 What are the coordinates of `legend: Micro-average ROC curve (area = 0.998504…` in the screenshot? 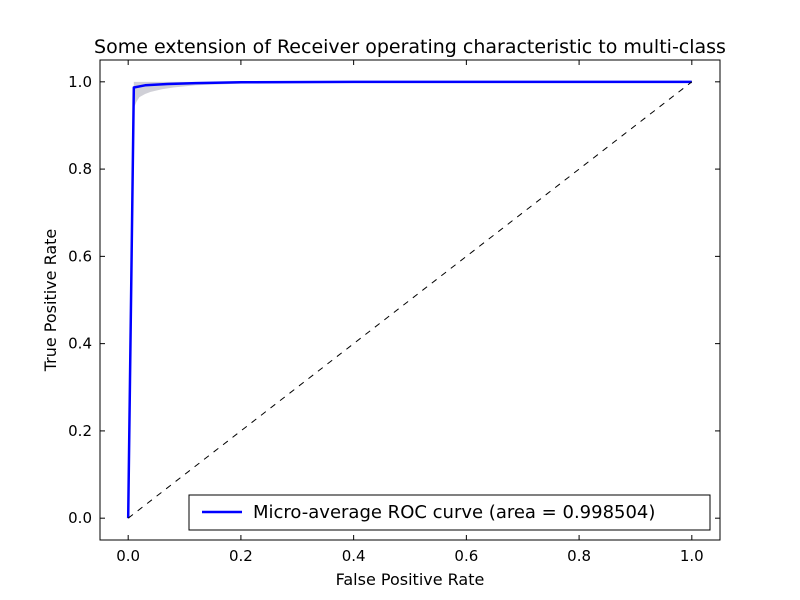 It's located at (449, 512).